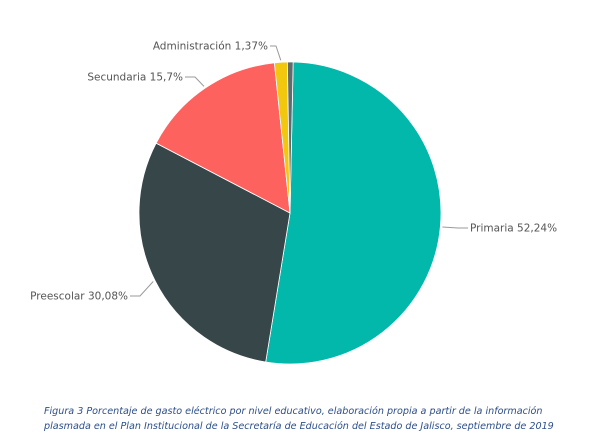 Image resolution: width=614 pixels, height=445 pixels. What do you see at coordinates (513, 229) in the screenshot?
I see `slice-label-0: Primaria 52,24%` at bounding box center [513, 229].